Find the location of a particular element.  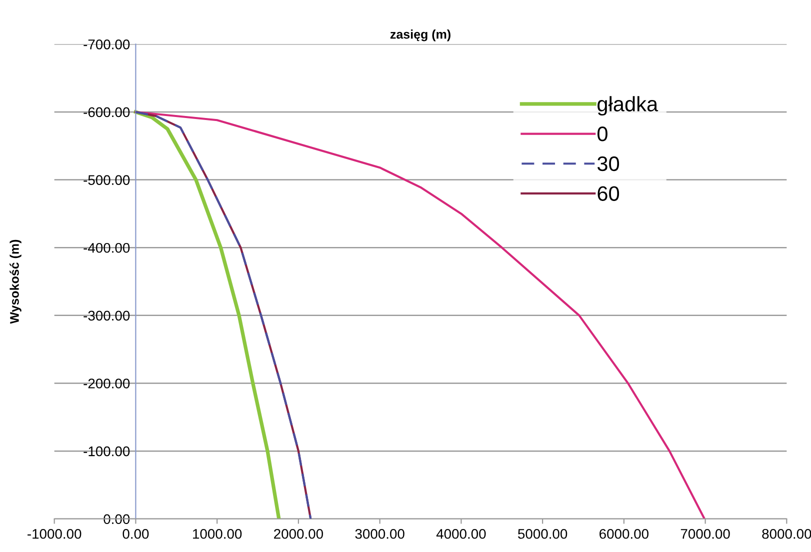

y-tick-label: -300.00 is located at coordinates (107, 315).